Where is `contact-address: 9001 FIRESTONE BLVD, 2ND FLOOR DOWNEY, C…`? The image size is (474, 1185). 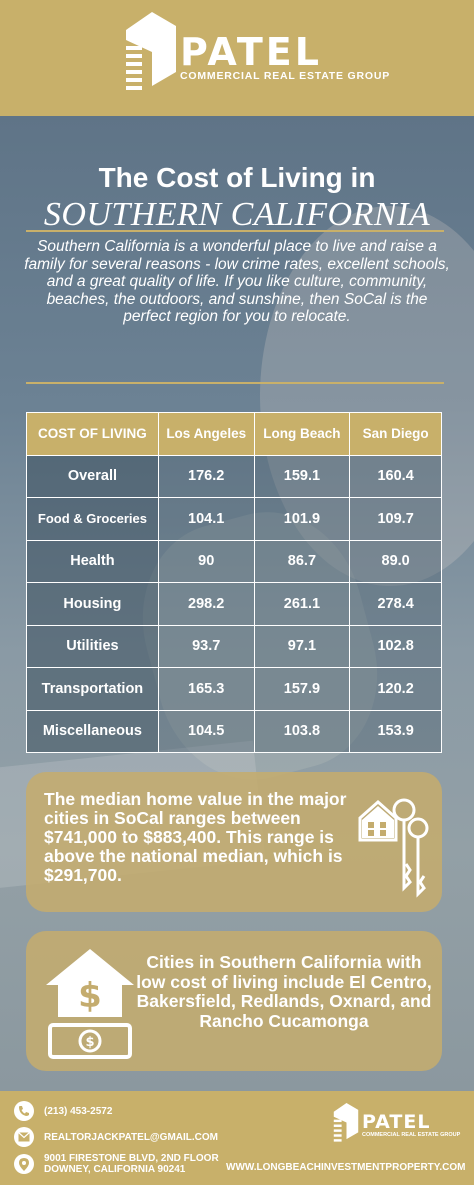
contact-address: 9001 FIRESTONE BLVD, 2ND FLOOR DOWNEY, C… is located at coordinates (116, 1164).